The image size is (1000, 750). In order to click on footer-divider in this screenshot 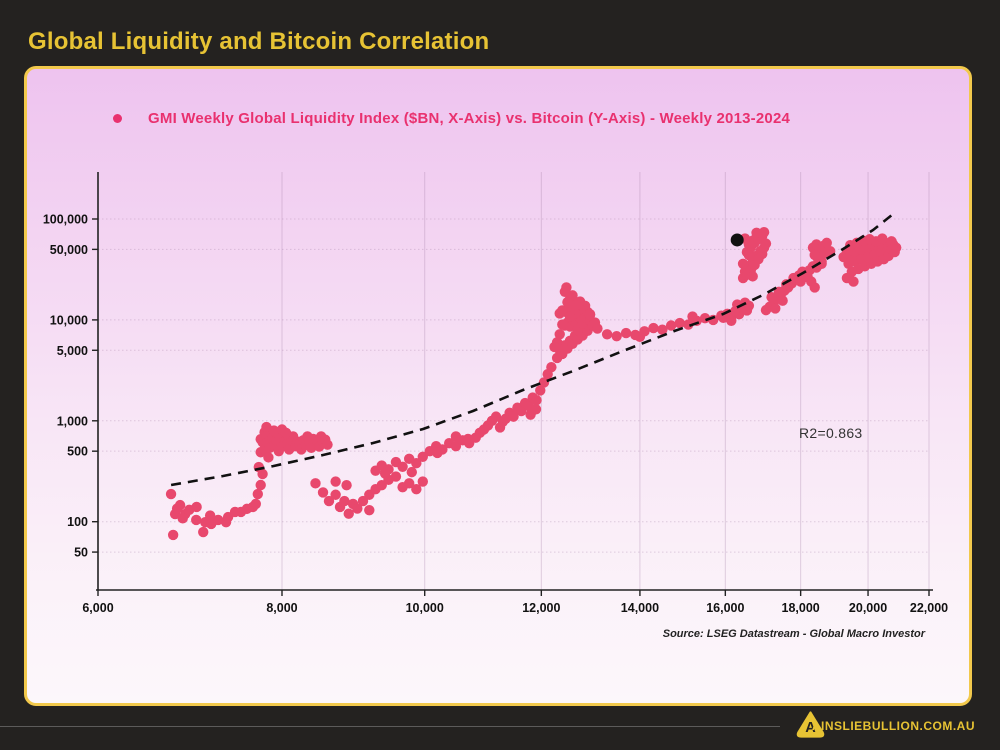, I will do `click(390, 726)`.